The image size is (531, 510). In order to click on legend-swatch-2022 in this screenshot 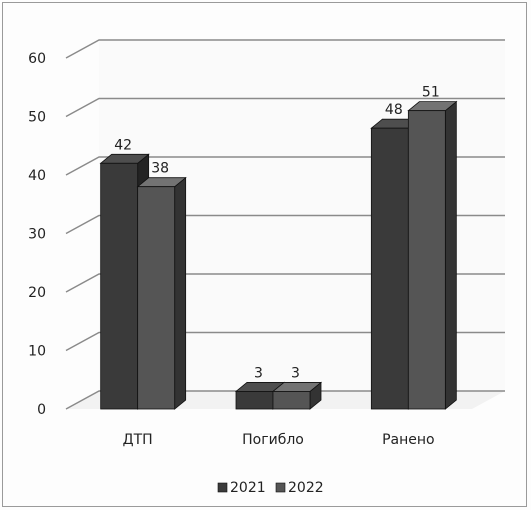, I will do `click(280, 487)`.